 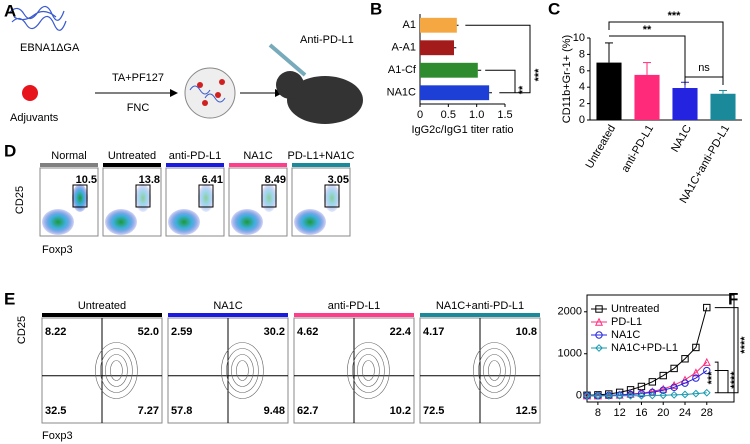 What do you see at coordinates (50, 48) in the screenshot?
I see `panel-a-text: EBNA1ΔGA` at bounding box center [50, 48].